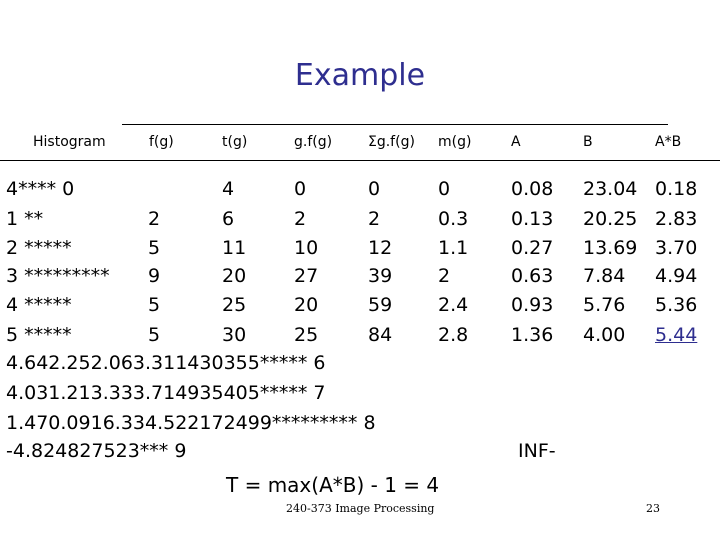 This screenshot has width=720, height=540. I want to click on table-cell-b: 4.00, so click(604, 335).